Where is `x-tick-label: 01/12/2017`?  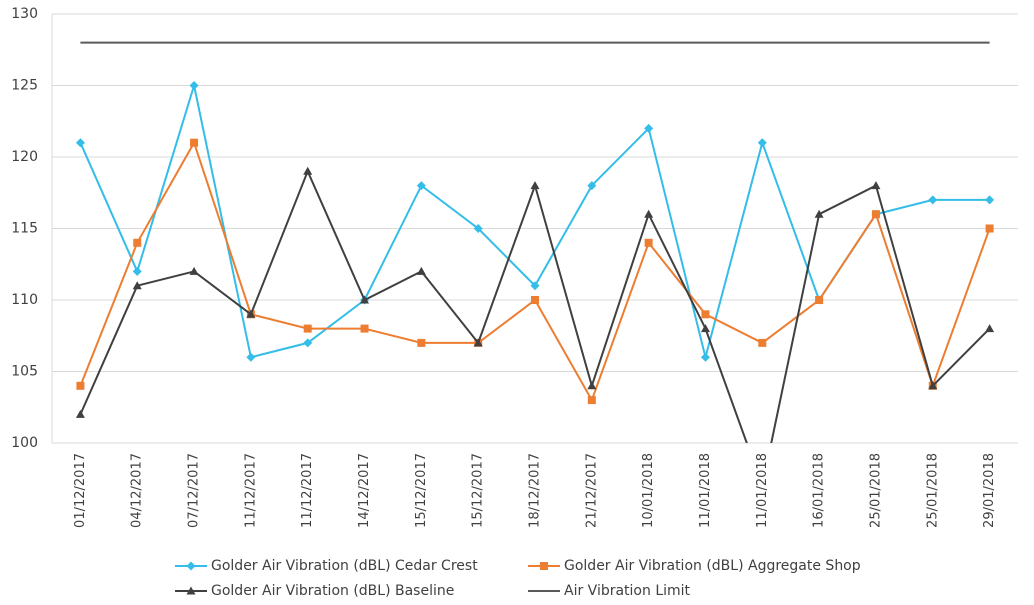
x-tick-label: 01/12/2017 is located at coordinates (80, 490).